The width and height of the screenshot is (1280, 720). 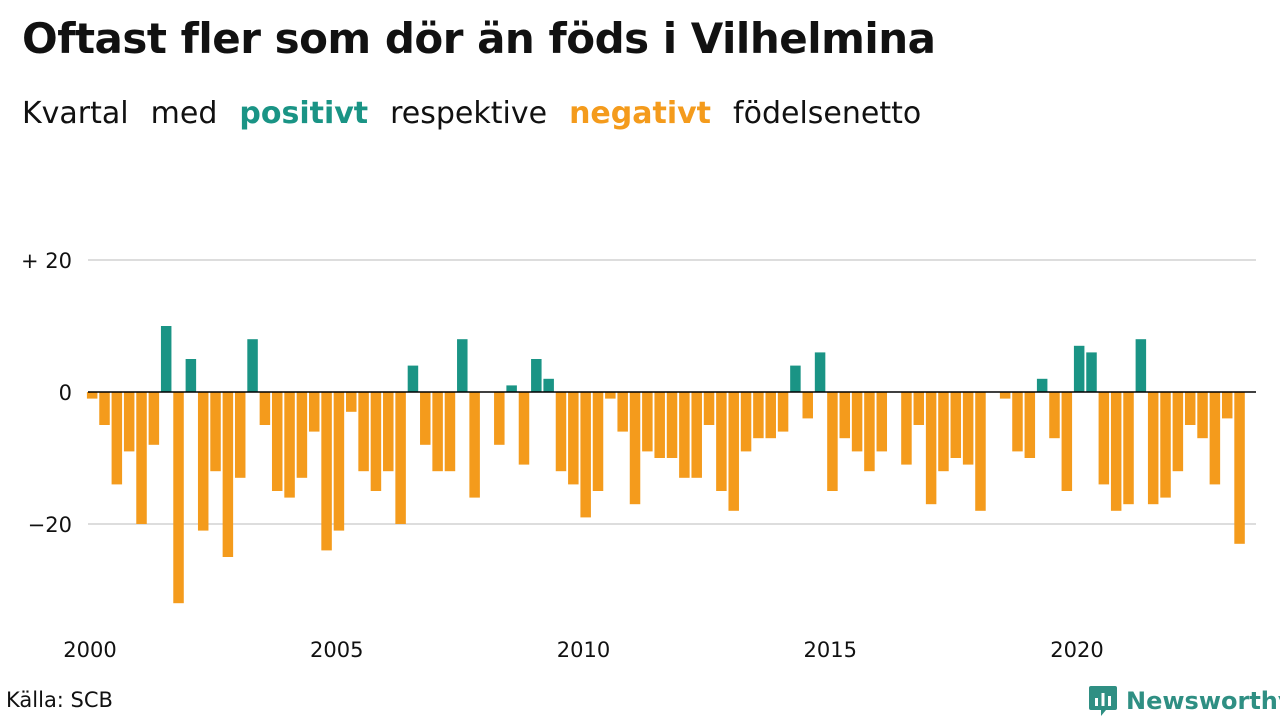 I want to click on brand-name: Newsworthy, so click(x=1203, y=701).